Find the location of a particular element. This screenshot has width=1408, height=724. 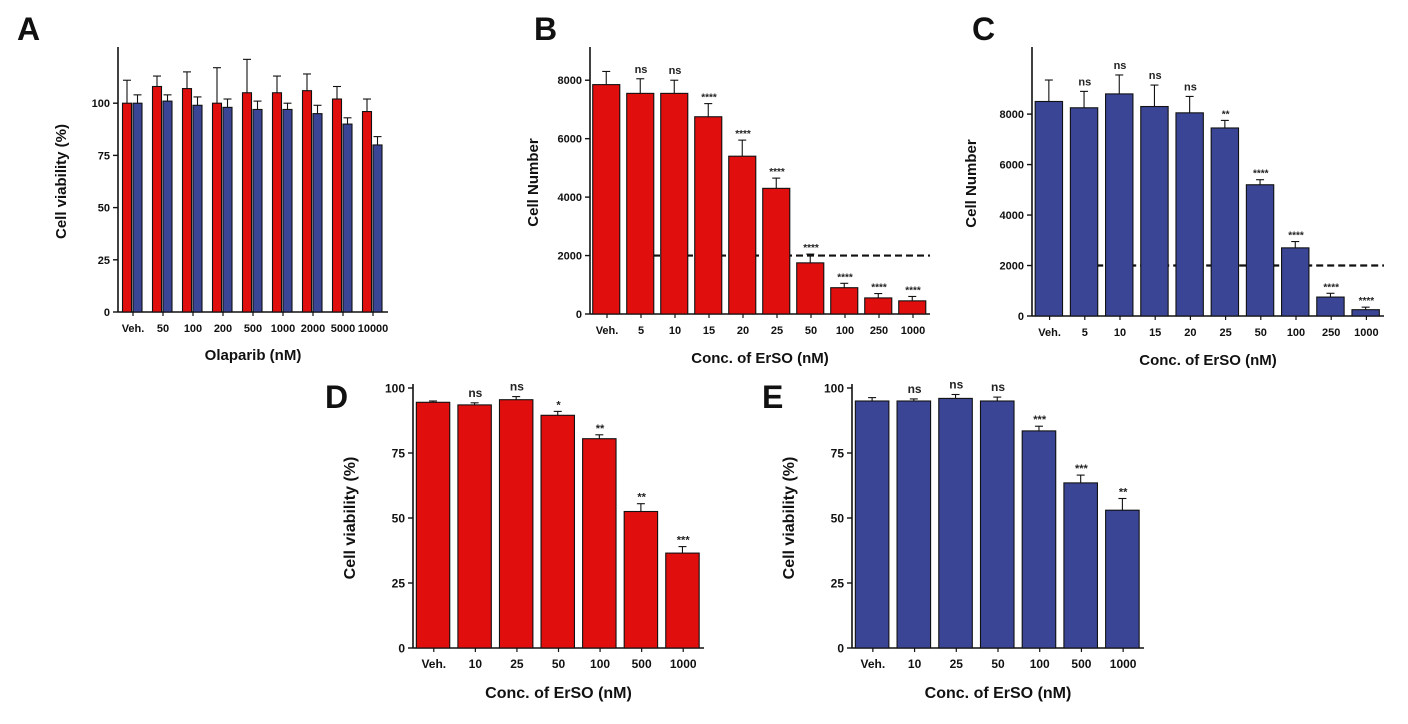

y-tick-label: 0 is located at coordinates (1021, 317).